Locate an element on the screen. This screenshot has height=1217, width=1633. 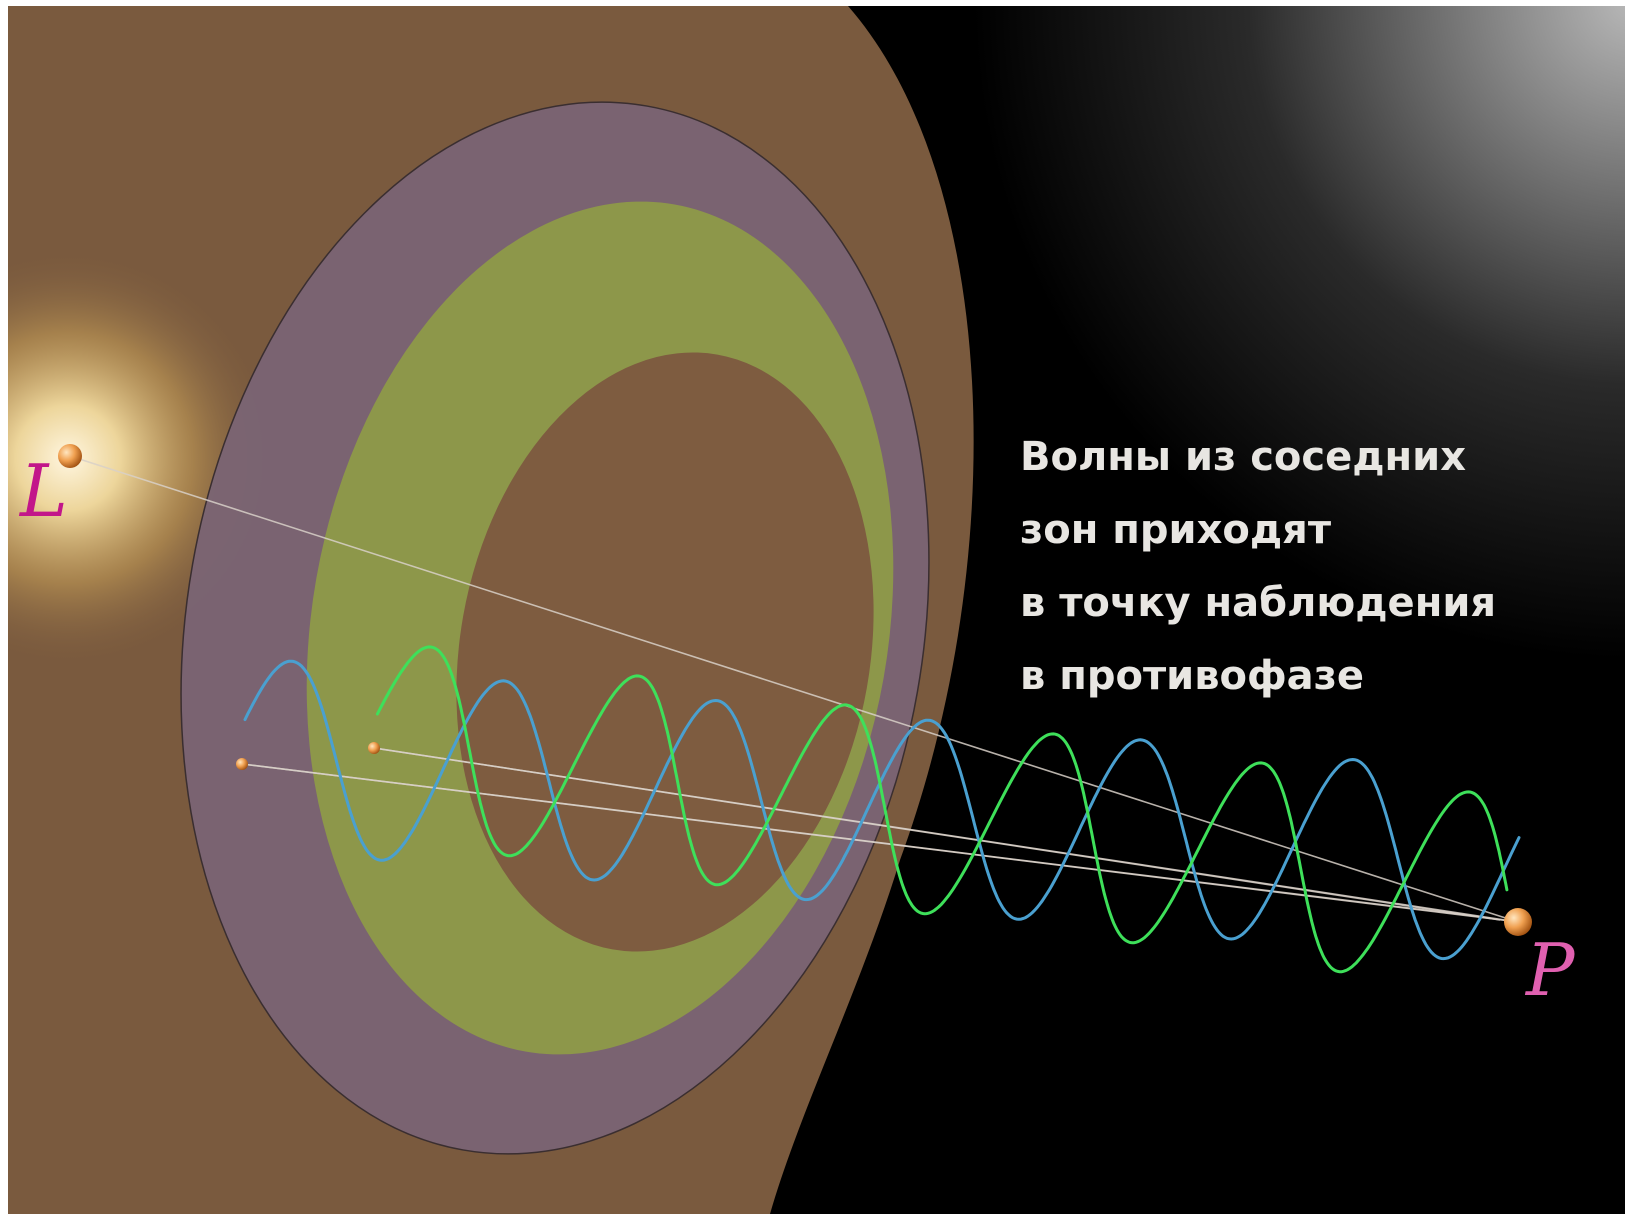
caption-line-2: зон приходят is located at coordinates (1176, 530).